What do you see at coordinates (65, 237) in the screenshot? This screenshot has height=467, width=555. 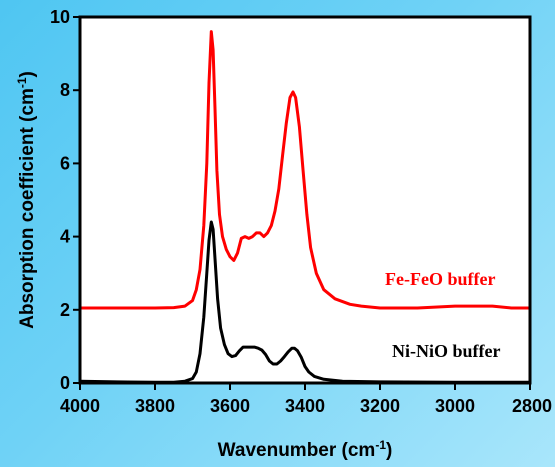 I see `y-tick-label: 4` at bounding box center [65, 237].